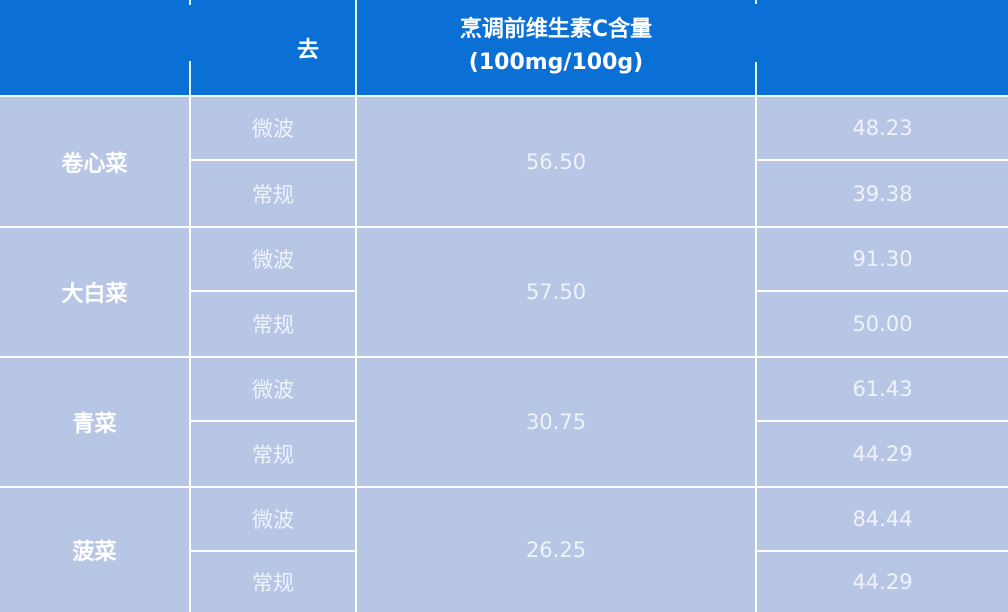  I want to click on header-divider-col1-top, so click(190, 2).